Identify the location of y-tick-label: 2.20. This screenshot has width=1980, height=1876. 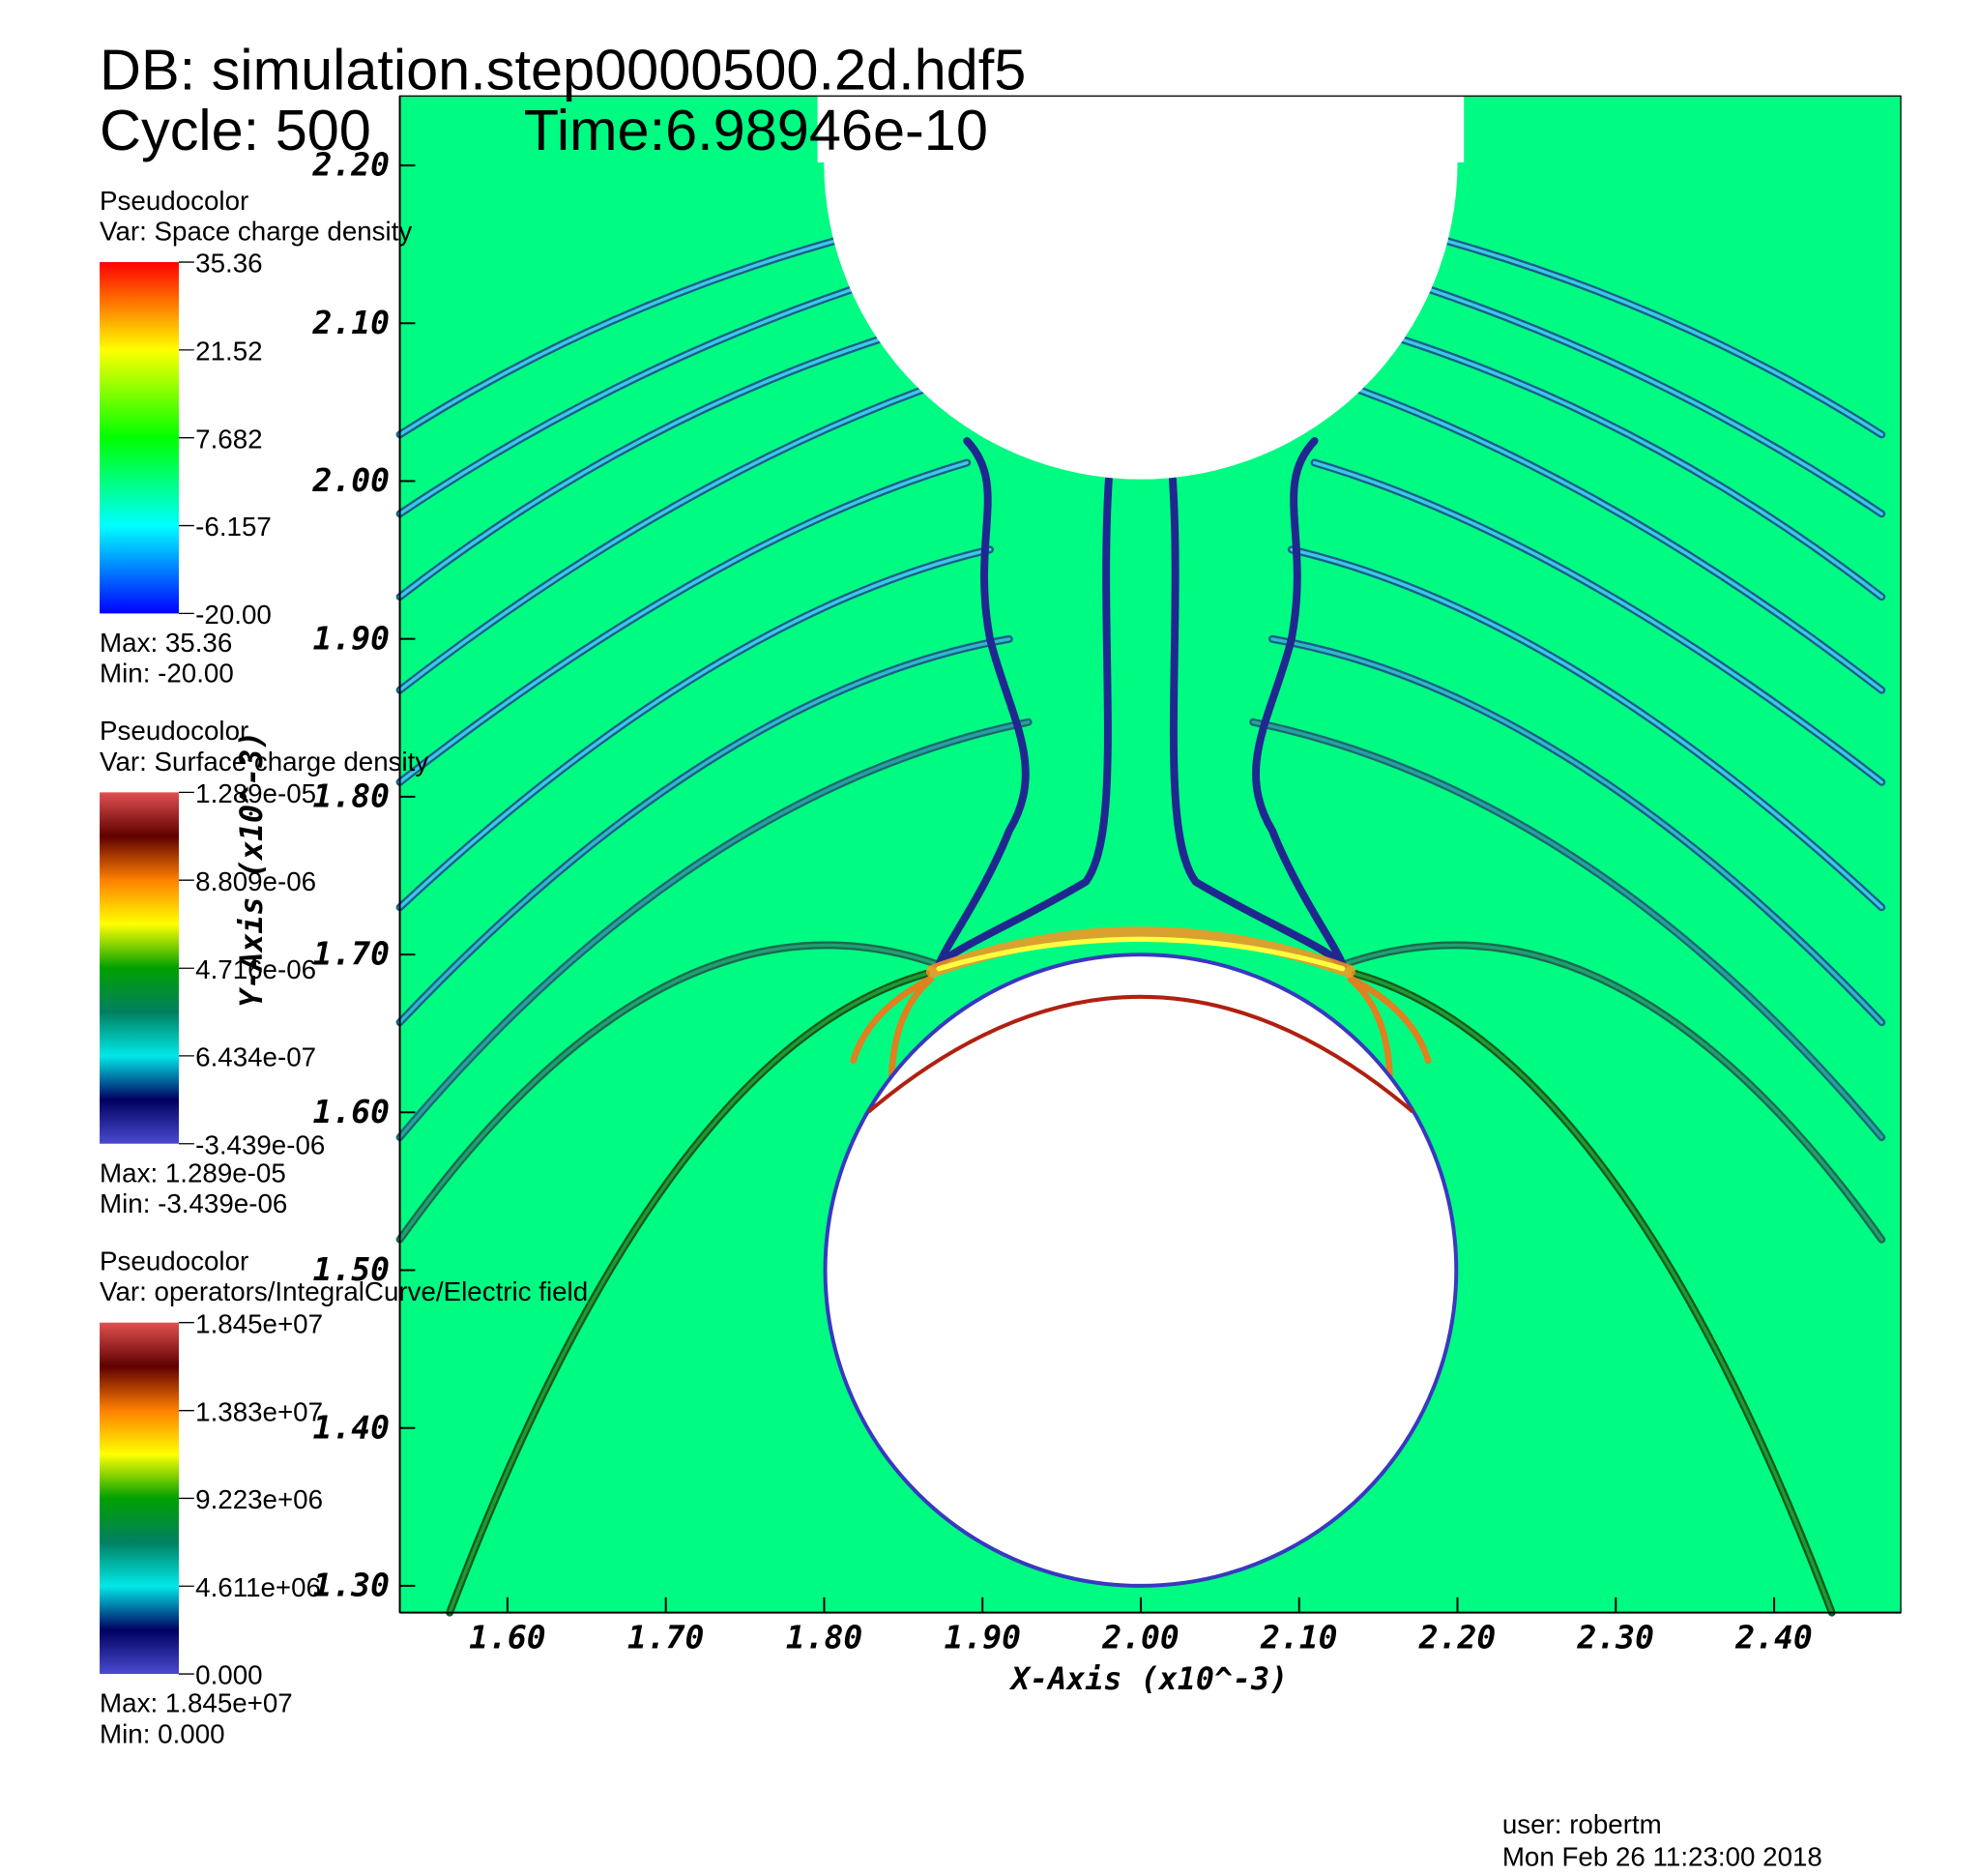
(350, 165).